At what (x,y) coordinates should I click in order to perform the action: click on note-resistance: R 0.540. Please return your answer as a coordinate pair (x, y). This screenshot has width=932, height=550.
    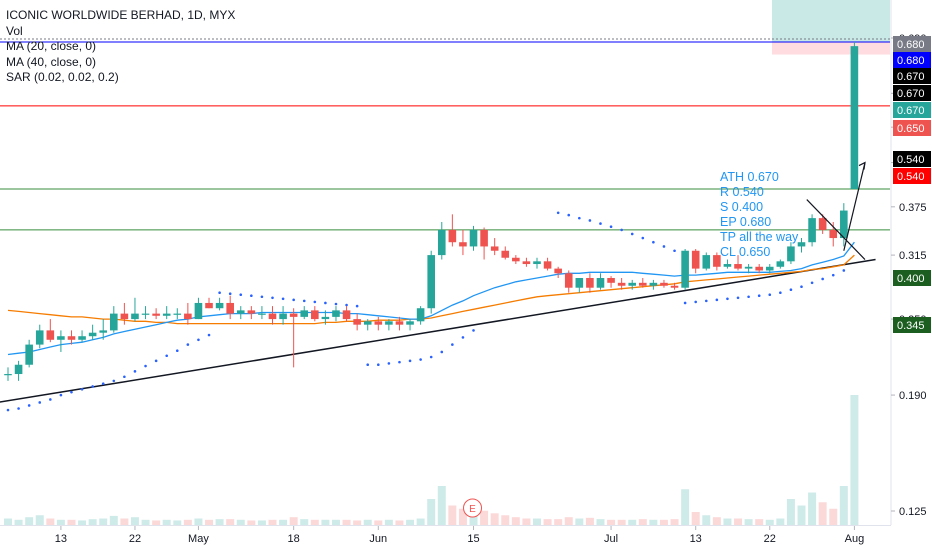
    Looking at the image, I should click on (742, 192).